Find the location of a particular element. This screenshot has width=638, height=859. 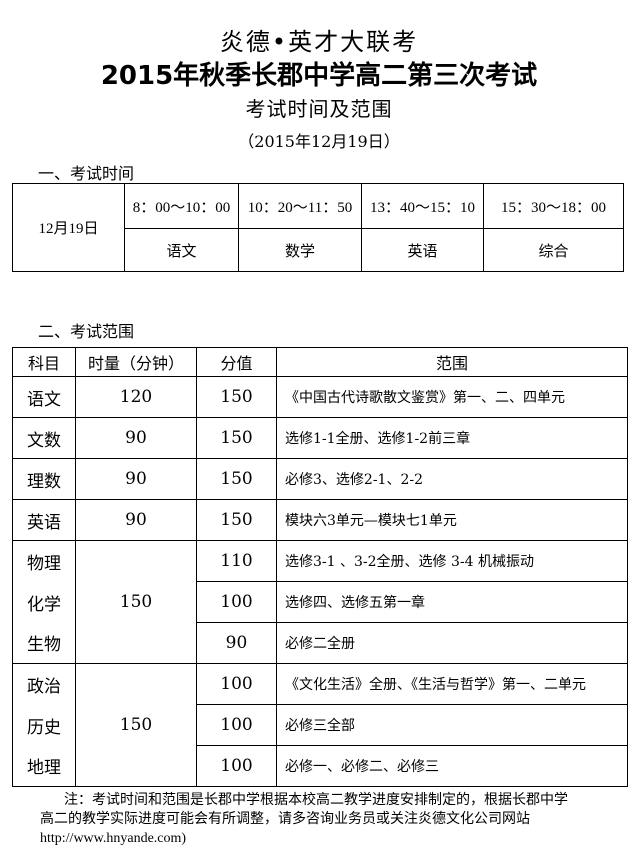

slot-time: 10：20～11：50 is located at coordinates (300, 206).